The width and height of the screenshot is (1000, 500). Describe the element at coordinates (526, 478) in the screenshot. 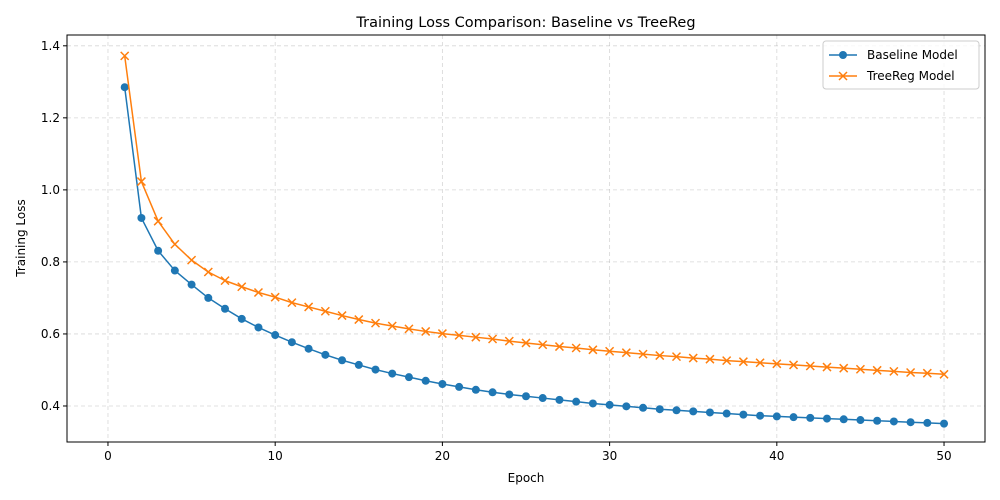

I see `x-axis-label: Epoch` at that location.